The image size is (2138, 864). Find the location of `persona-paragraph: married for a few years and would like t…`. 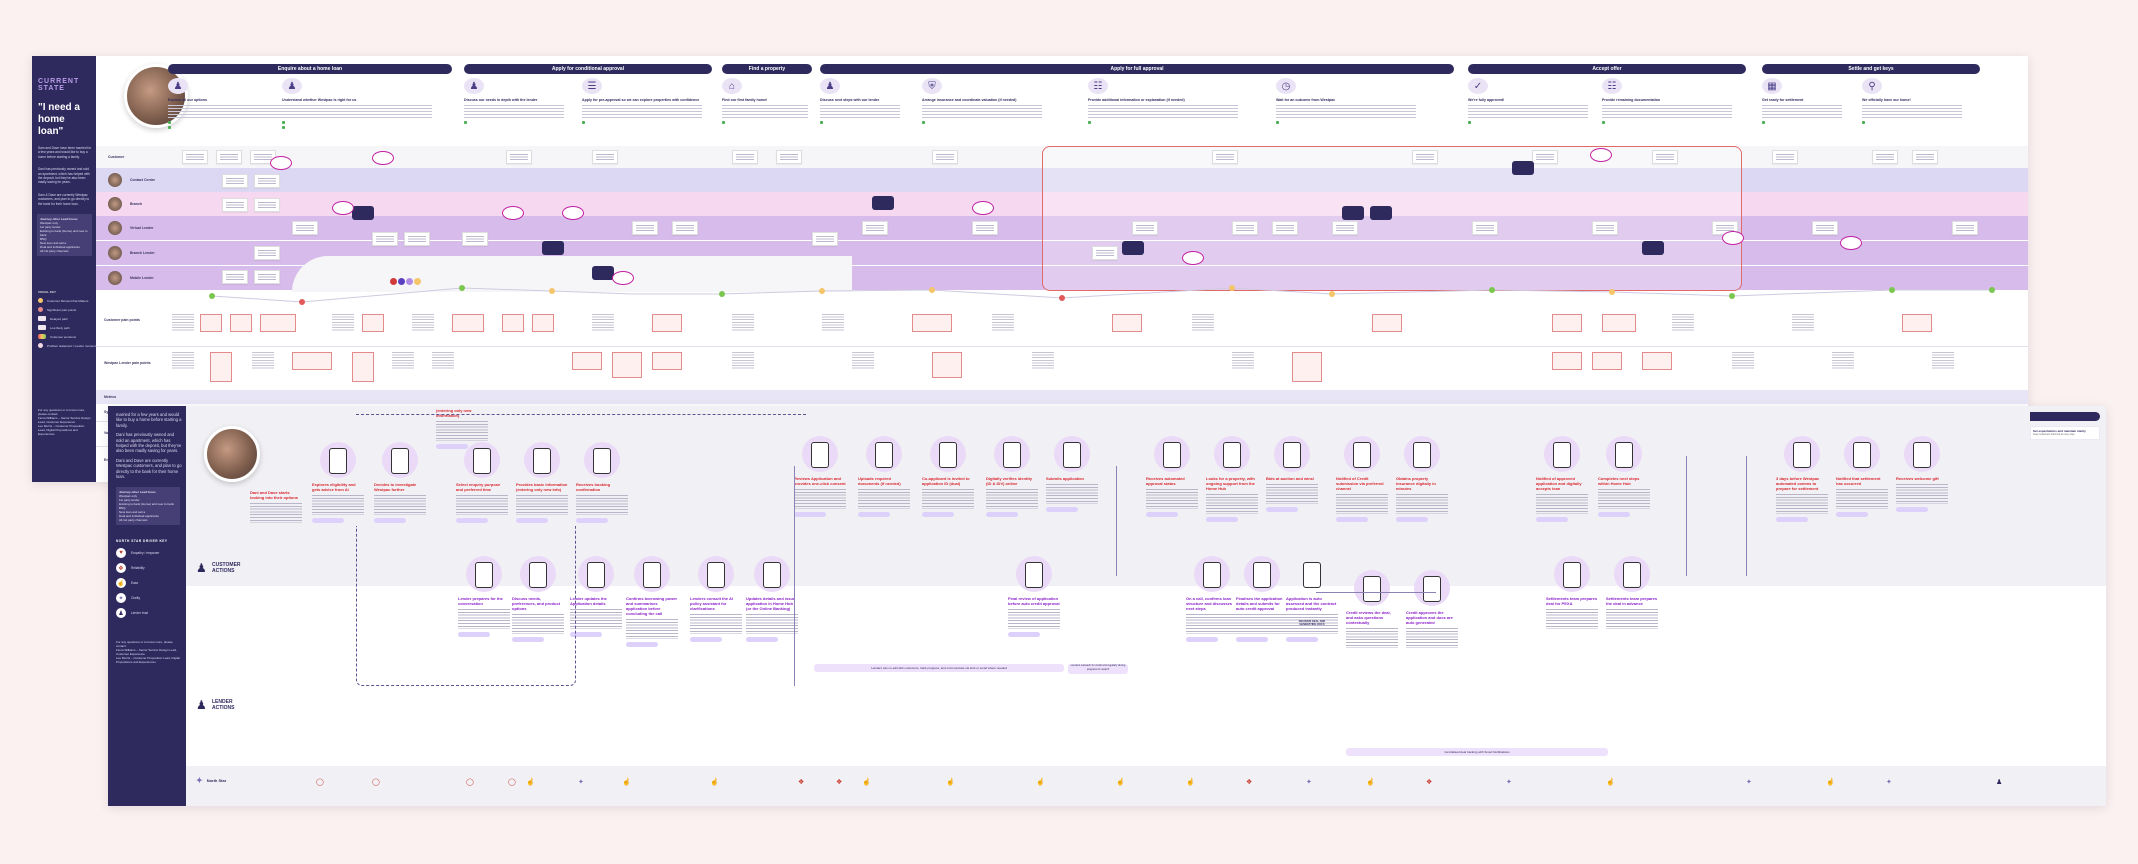

persona-paragraph: married for a few years and would like t… is located at coordinates (149, 420).